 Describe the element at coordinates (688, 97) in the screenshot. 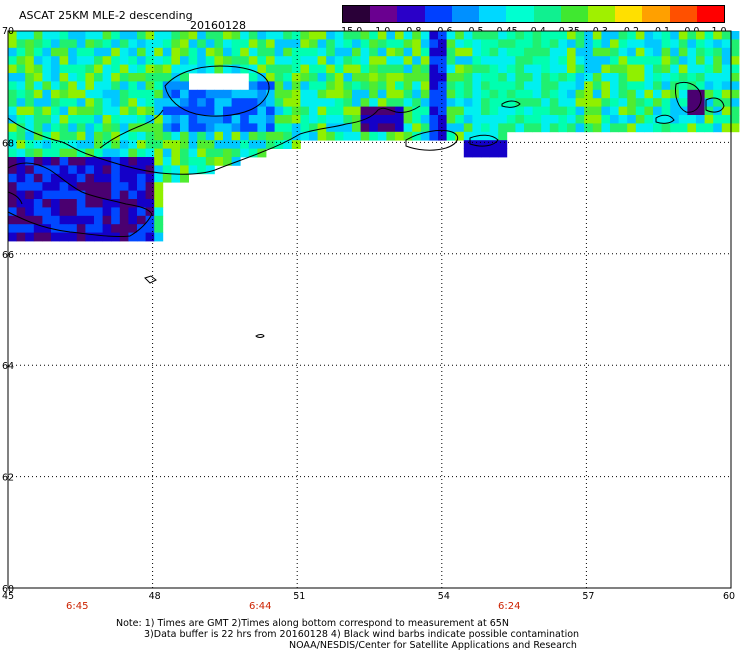

I see `coastline-island` at that location.